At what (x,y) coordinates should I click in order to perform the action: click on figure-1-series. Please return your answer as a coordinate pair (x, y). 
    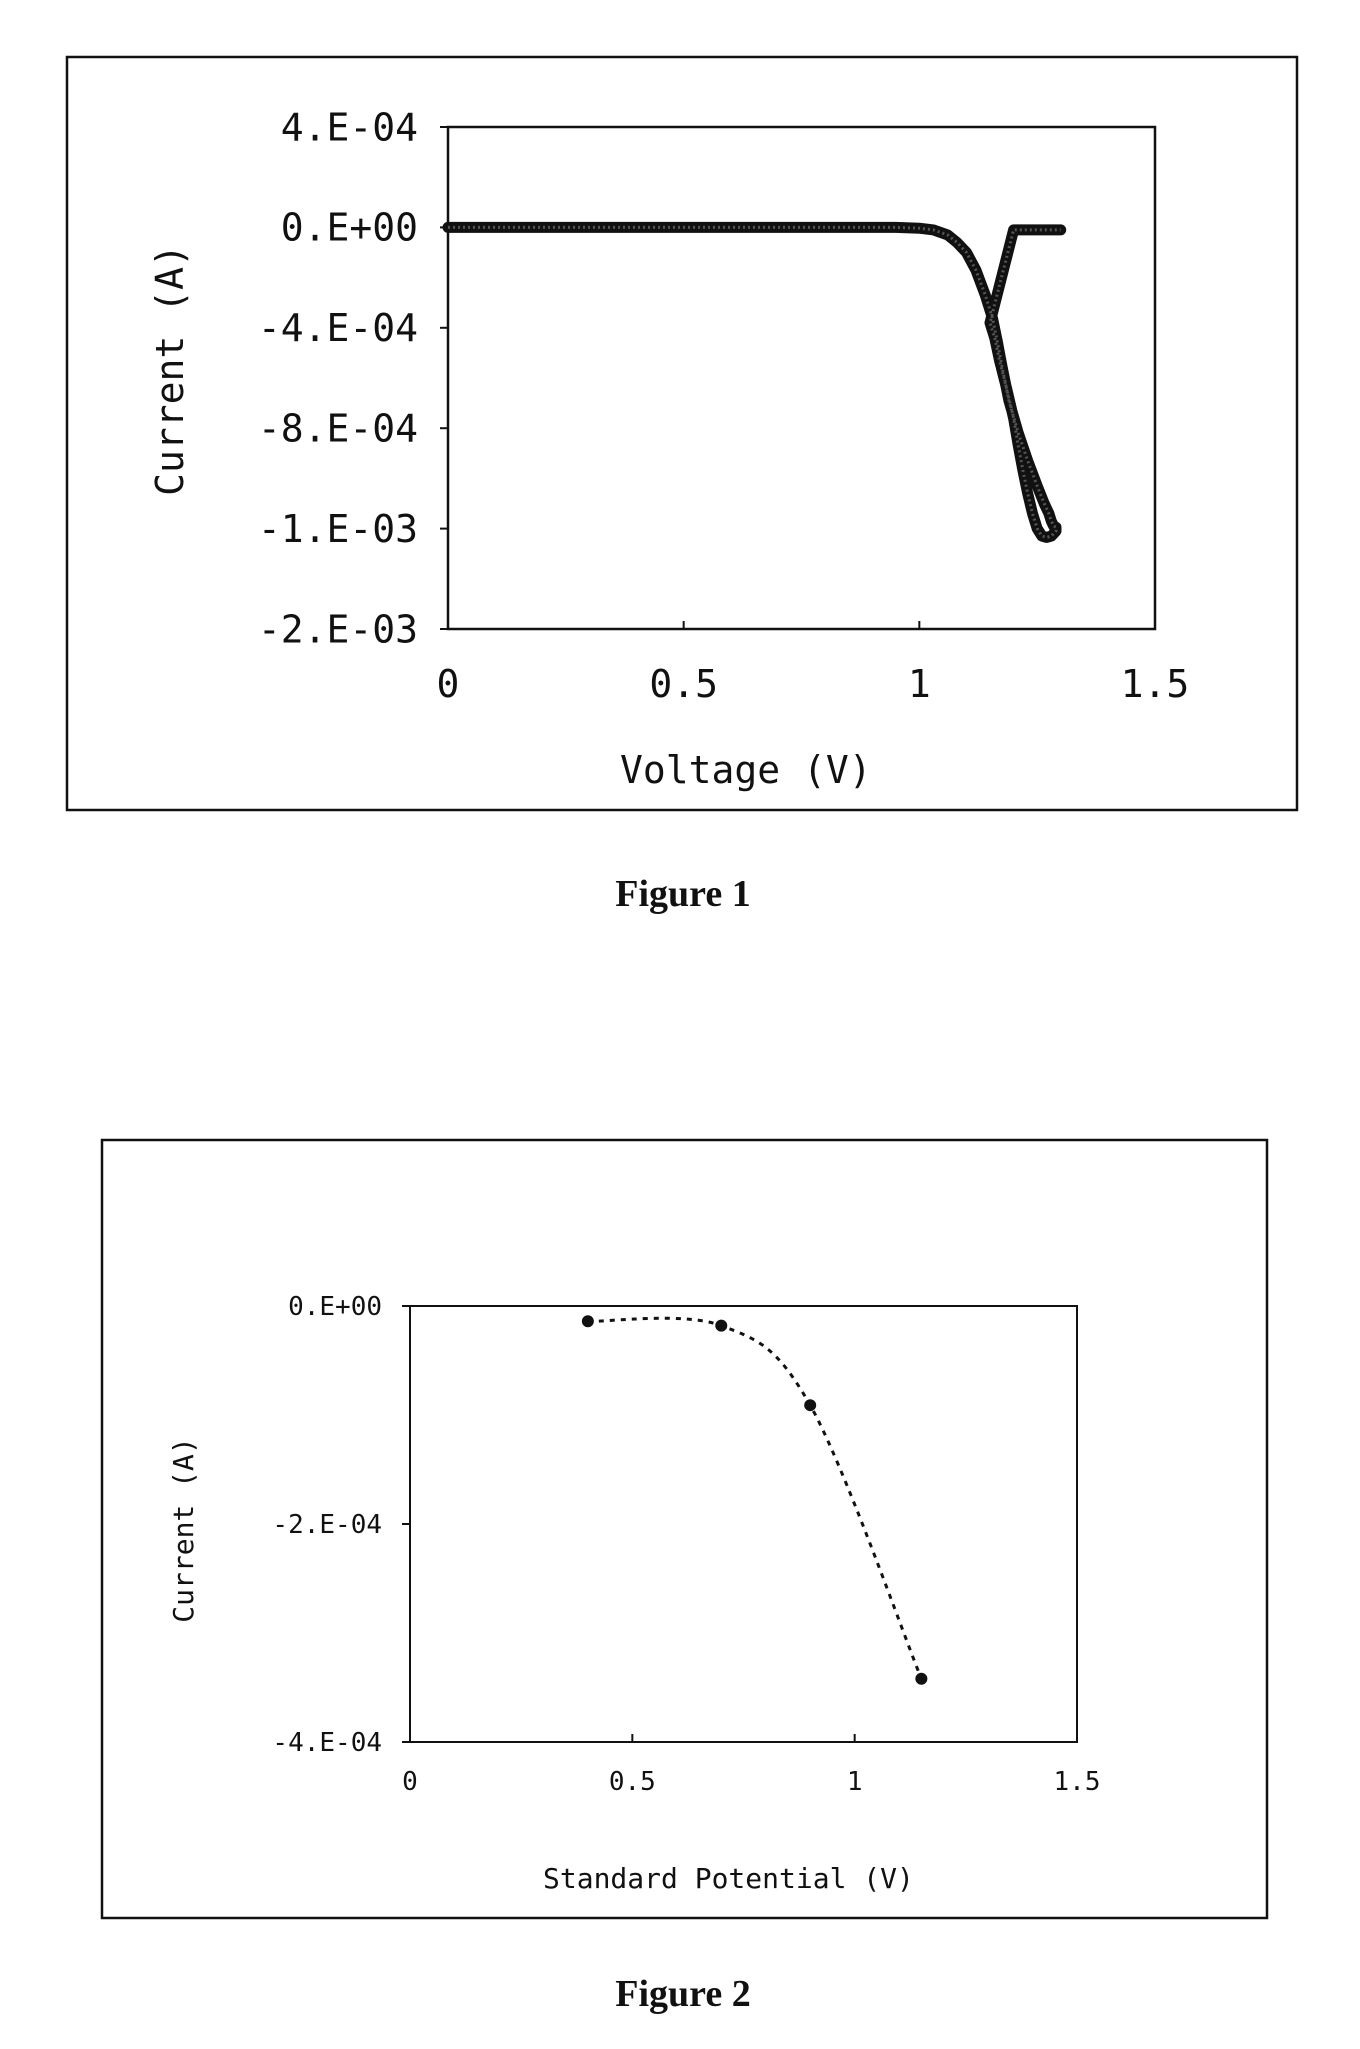
    Looking at the image, I should click on (754, 382).